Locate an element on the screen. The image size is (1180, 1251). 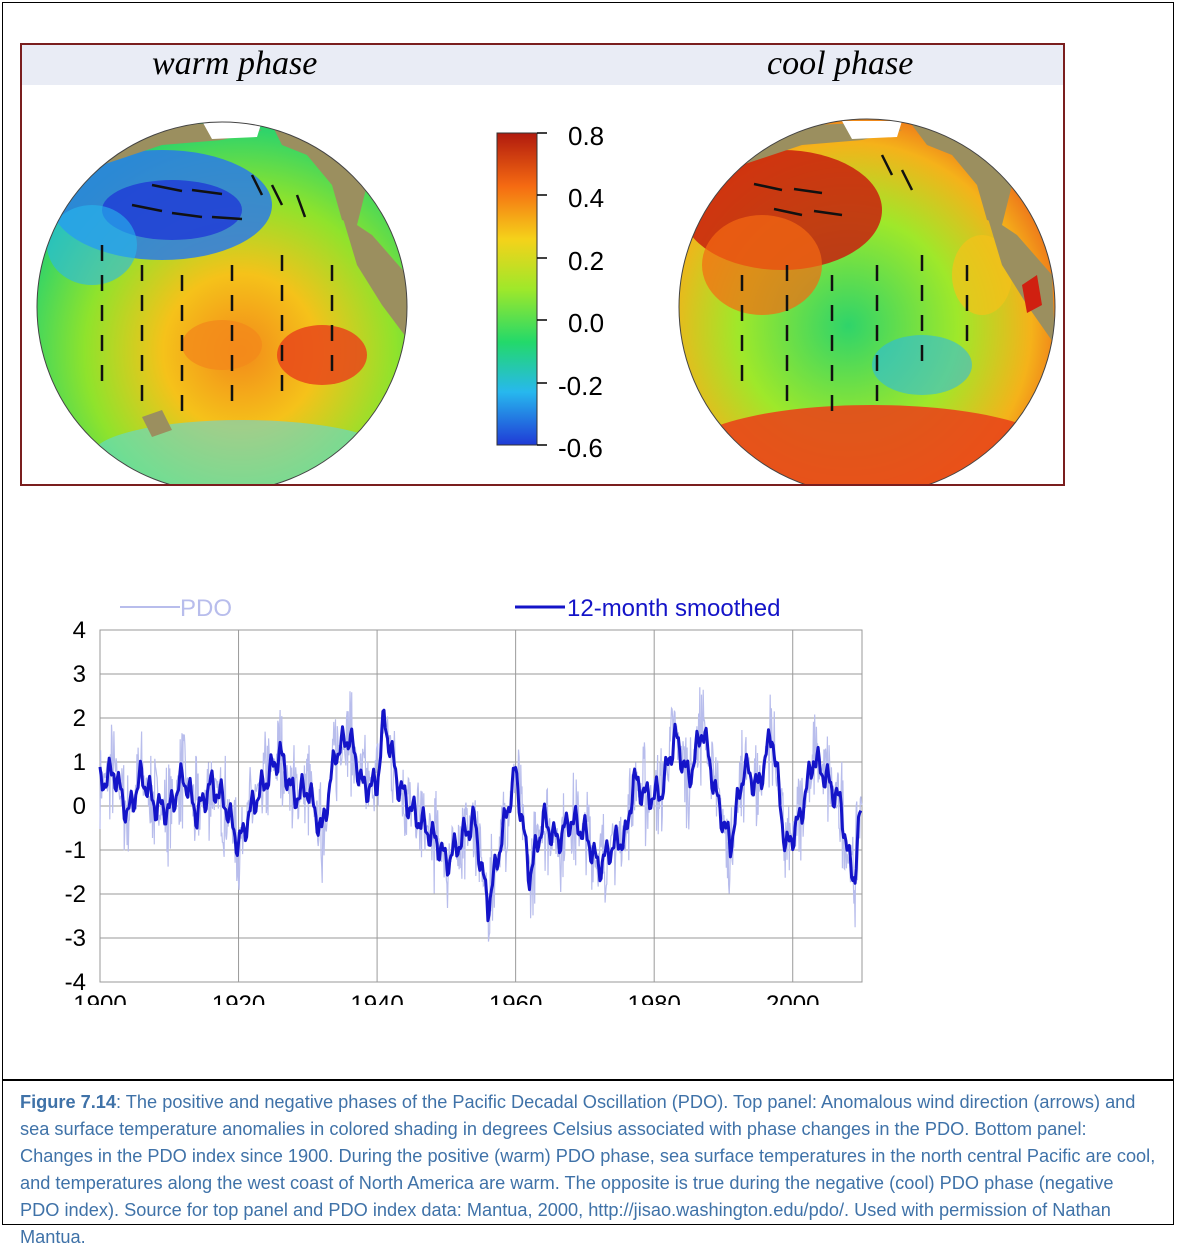
x-tick-label: 1920 is located at coordinates (238, 998).